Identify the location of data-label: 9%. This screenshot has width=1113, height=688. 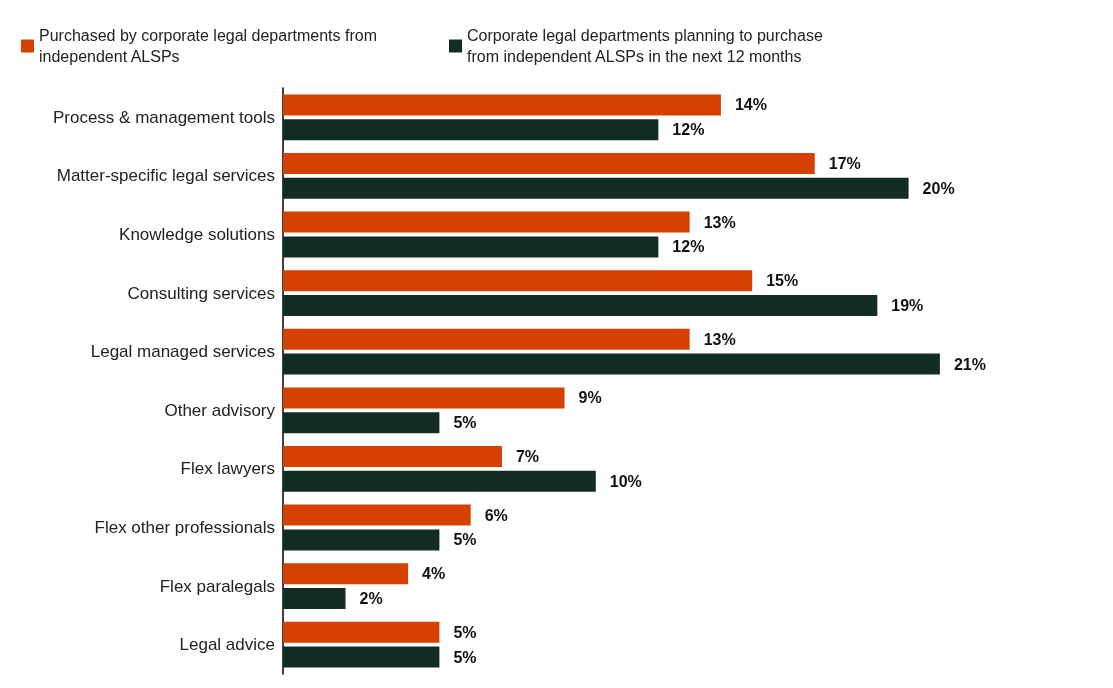
(590, 398).